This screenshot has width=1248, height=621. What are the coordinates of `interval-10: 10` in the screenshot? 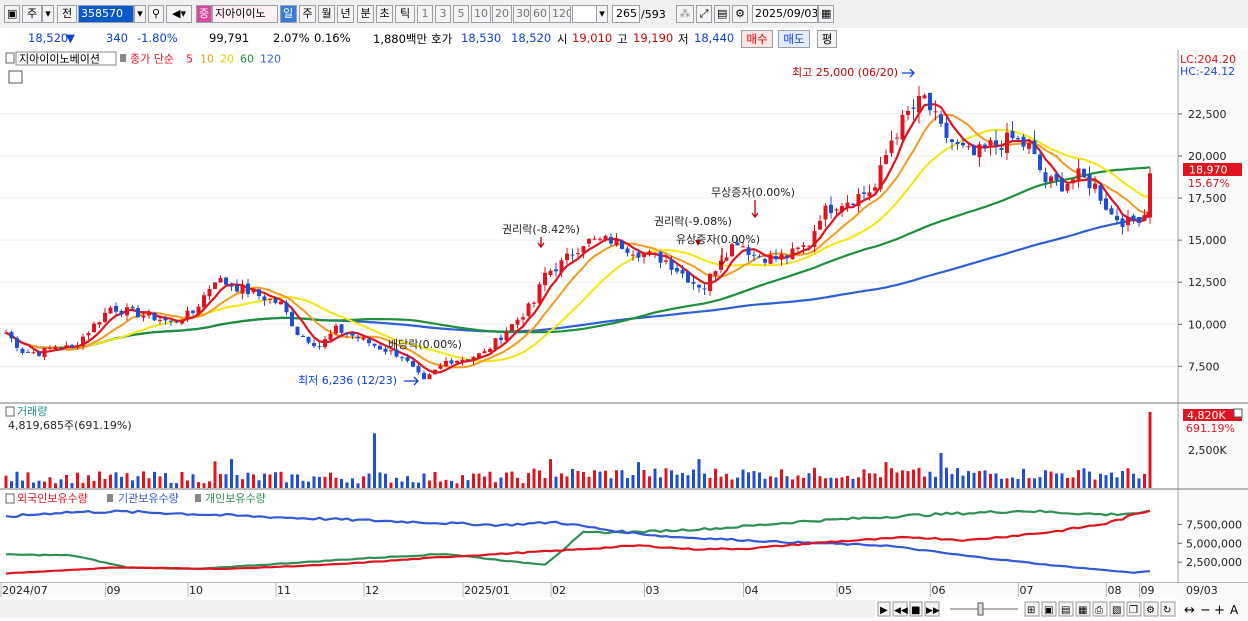 It's located at (481, 14).